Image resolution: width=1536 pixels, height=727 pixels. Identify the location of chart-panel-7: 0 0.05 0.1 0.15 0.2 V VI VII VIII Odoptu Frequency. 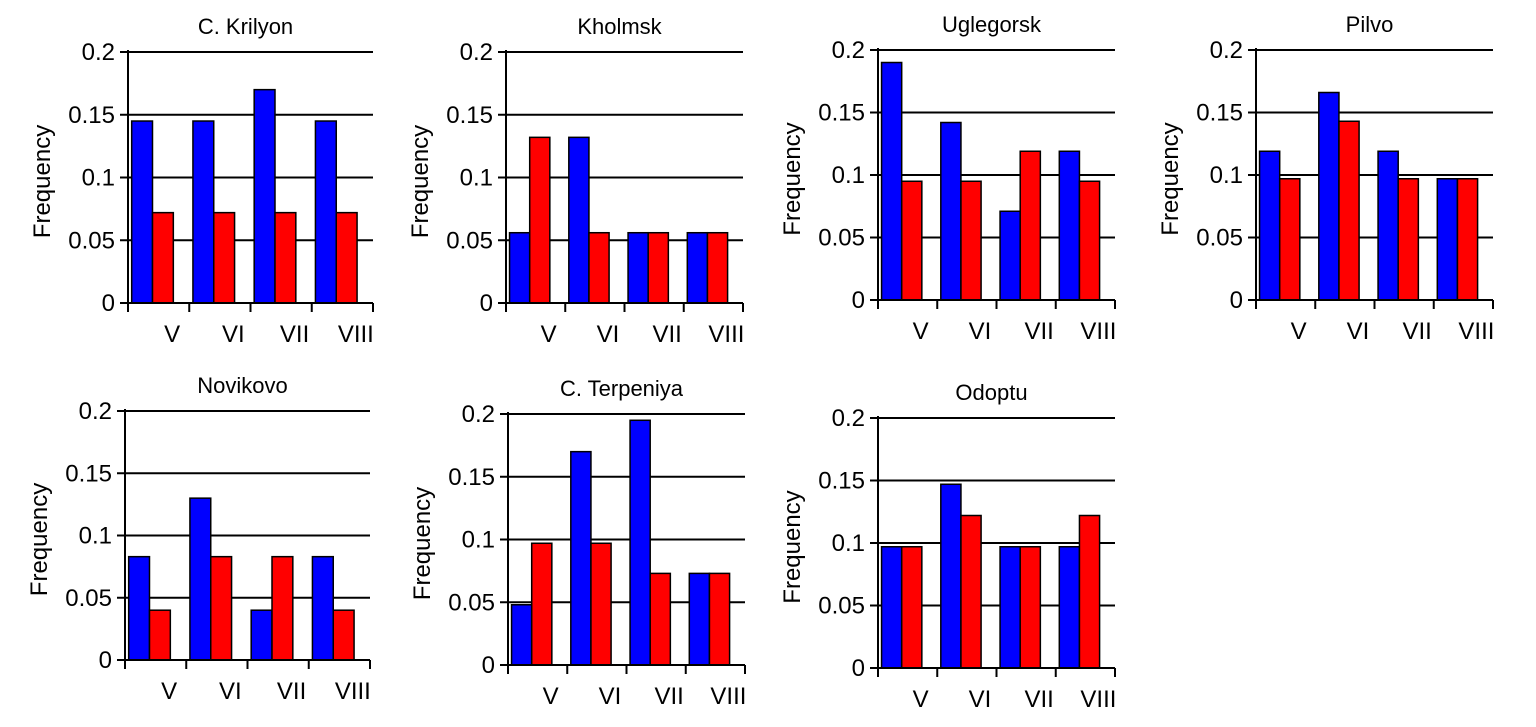
(947, 546).